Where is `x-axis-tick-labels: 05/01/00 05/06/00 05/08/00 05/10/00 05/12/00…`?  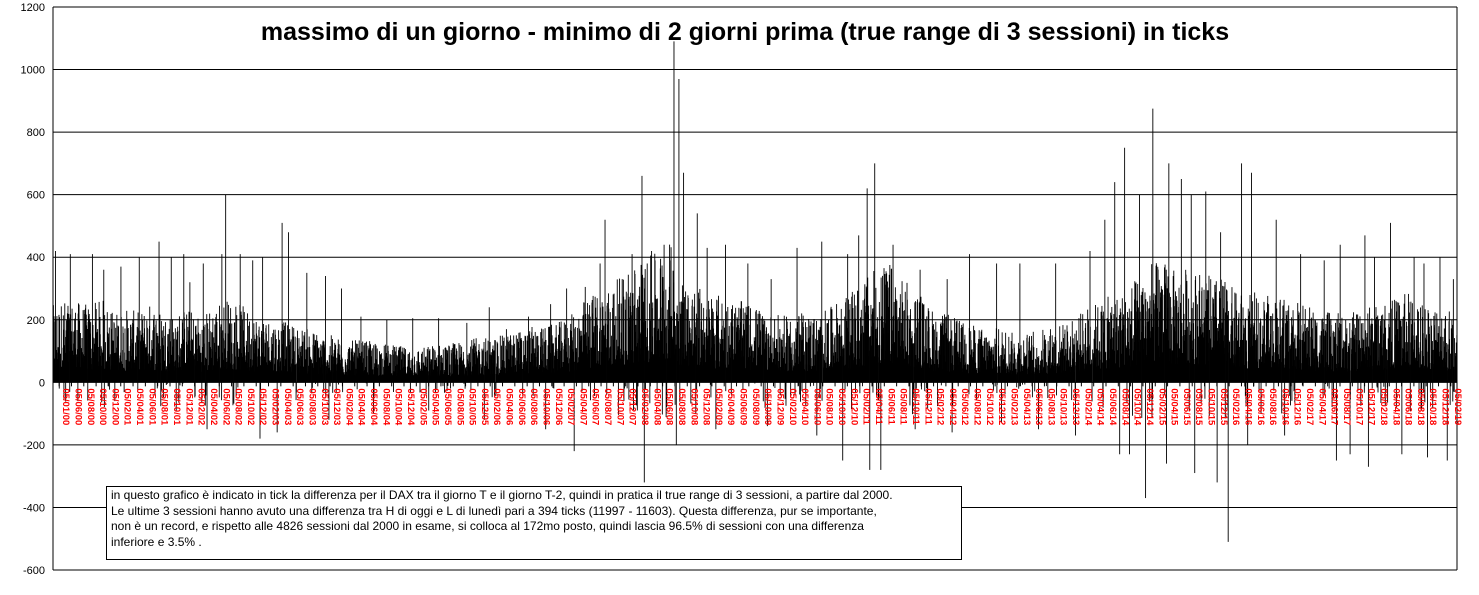
x-axis-tick-labels: 05/01/00 05/06/00 05/08/00 05/10/00 05/12/00… is located at coordinates (760, 404).